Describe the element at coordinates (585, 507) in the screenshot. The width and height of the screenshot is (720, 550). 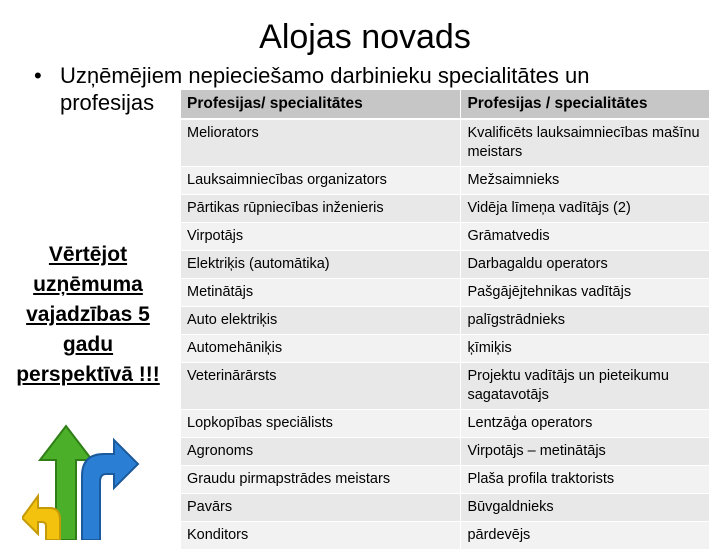
I see `table-cell: Būvgaldnieks` at that location.